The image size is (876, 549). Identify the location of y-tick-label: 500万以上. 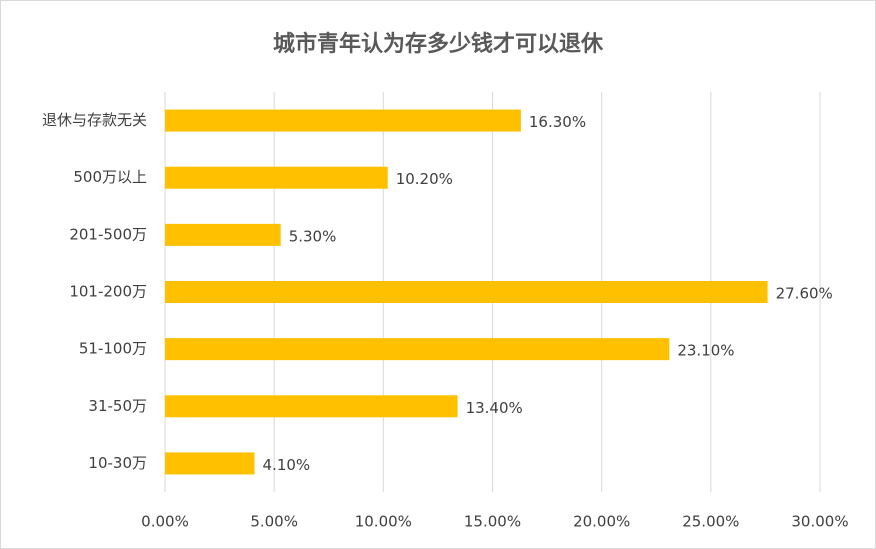
(110, 177).